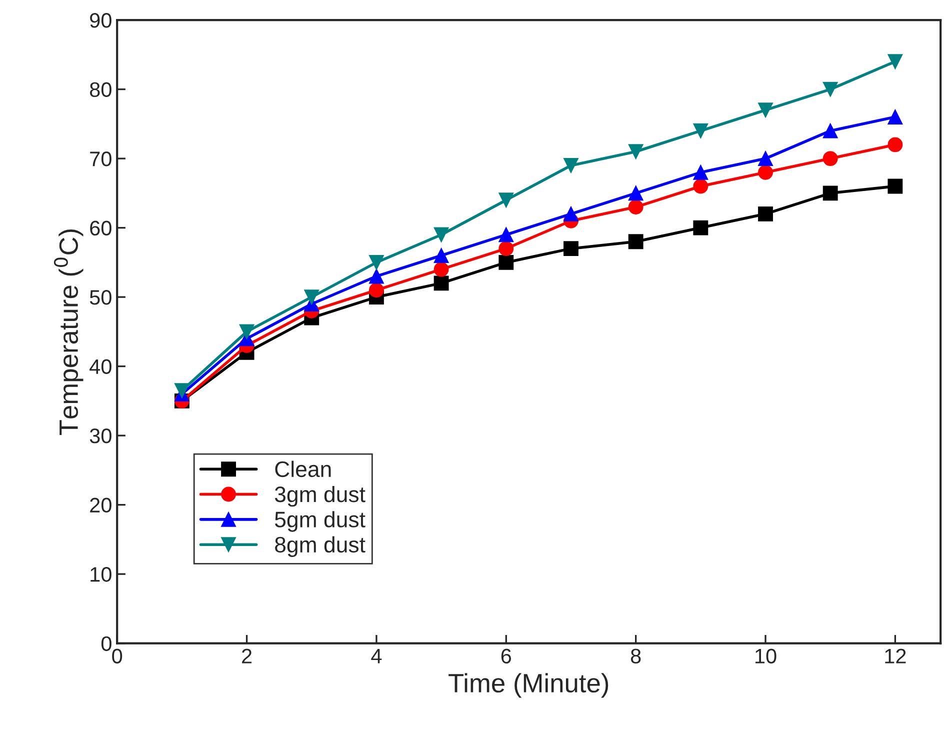 The image size is (952, 742). Describe the element at coordinates (247, 656) in the screenshot. I see `x-tick-label: 2` at that location.